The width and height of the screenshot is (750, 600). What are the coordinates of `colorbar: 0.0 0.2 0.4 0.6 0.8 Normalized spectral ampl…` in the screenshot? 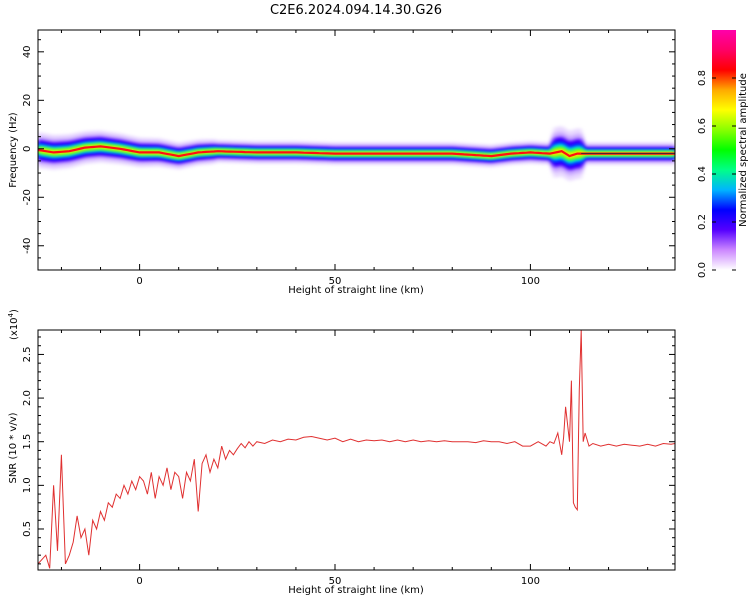 It's located at (723, 154).